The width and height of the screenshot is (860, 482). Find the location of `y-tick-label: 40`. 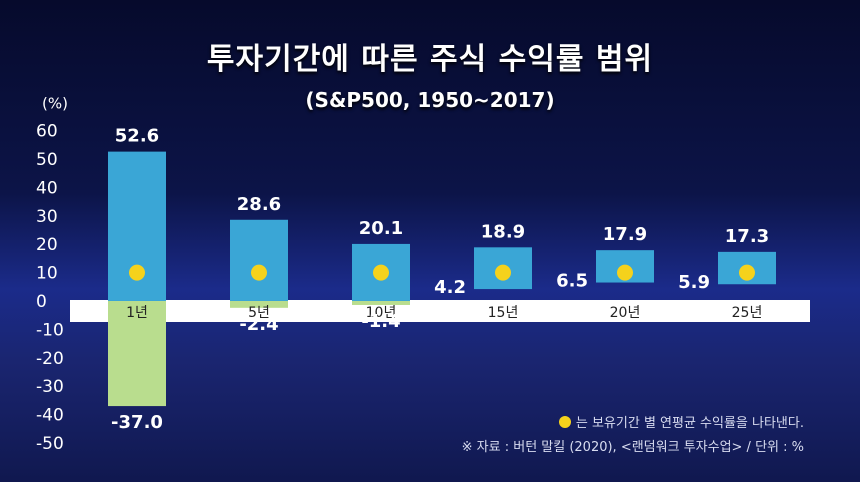

y-tick-label: 40 is located at coordinates (47, 188).